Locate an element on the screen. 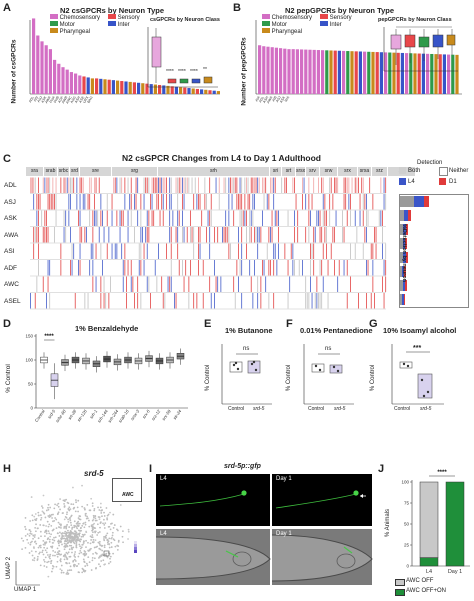 The height and width of the screenshot is (601, 474). family-sra: sra is located at coordinates (34, 171).